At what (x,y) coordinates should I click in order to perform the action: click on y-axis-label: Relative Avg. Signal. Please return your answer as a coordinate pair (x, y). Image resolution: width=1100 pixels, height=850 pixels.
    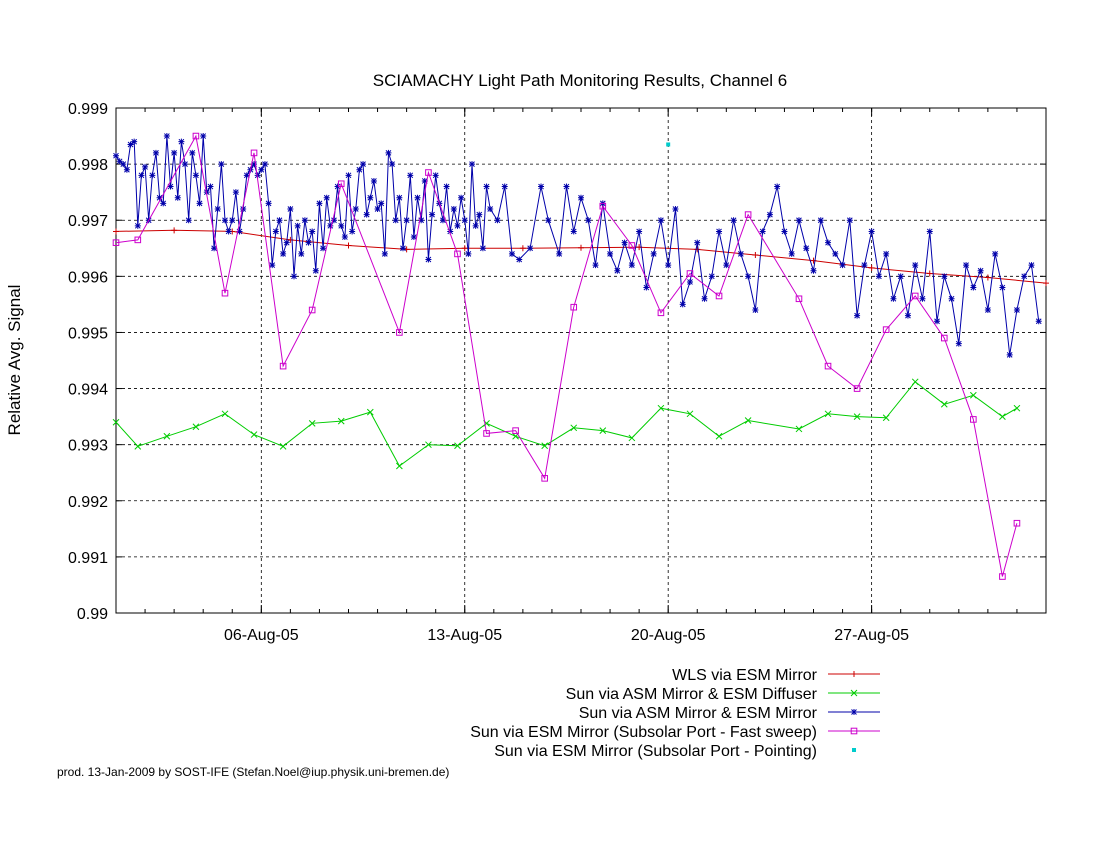
    Looking at the image, I should click on (14, 360).